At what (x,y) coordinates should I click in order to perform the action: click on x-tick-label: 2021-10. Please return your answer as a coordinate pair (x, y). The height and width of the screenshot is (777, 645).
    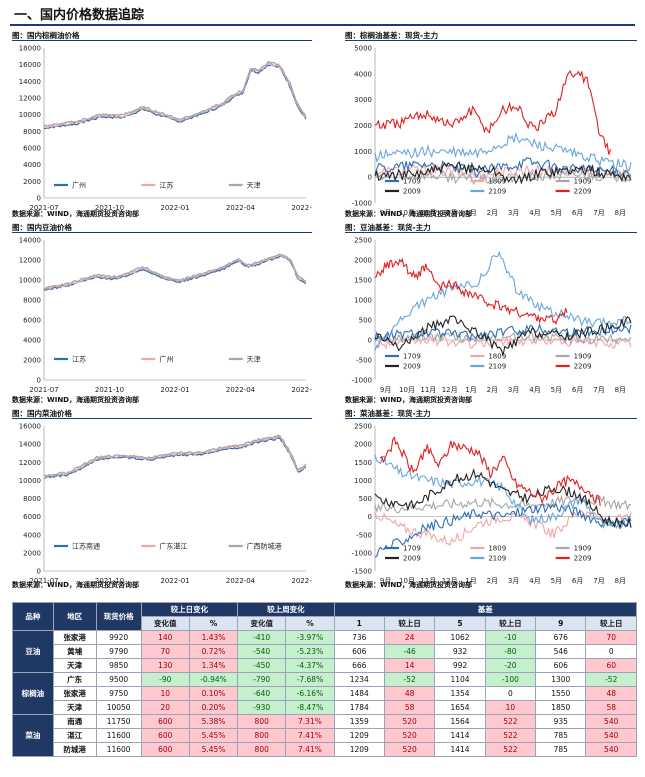
    Looking at the image, I should click on (109, 208).